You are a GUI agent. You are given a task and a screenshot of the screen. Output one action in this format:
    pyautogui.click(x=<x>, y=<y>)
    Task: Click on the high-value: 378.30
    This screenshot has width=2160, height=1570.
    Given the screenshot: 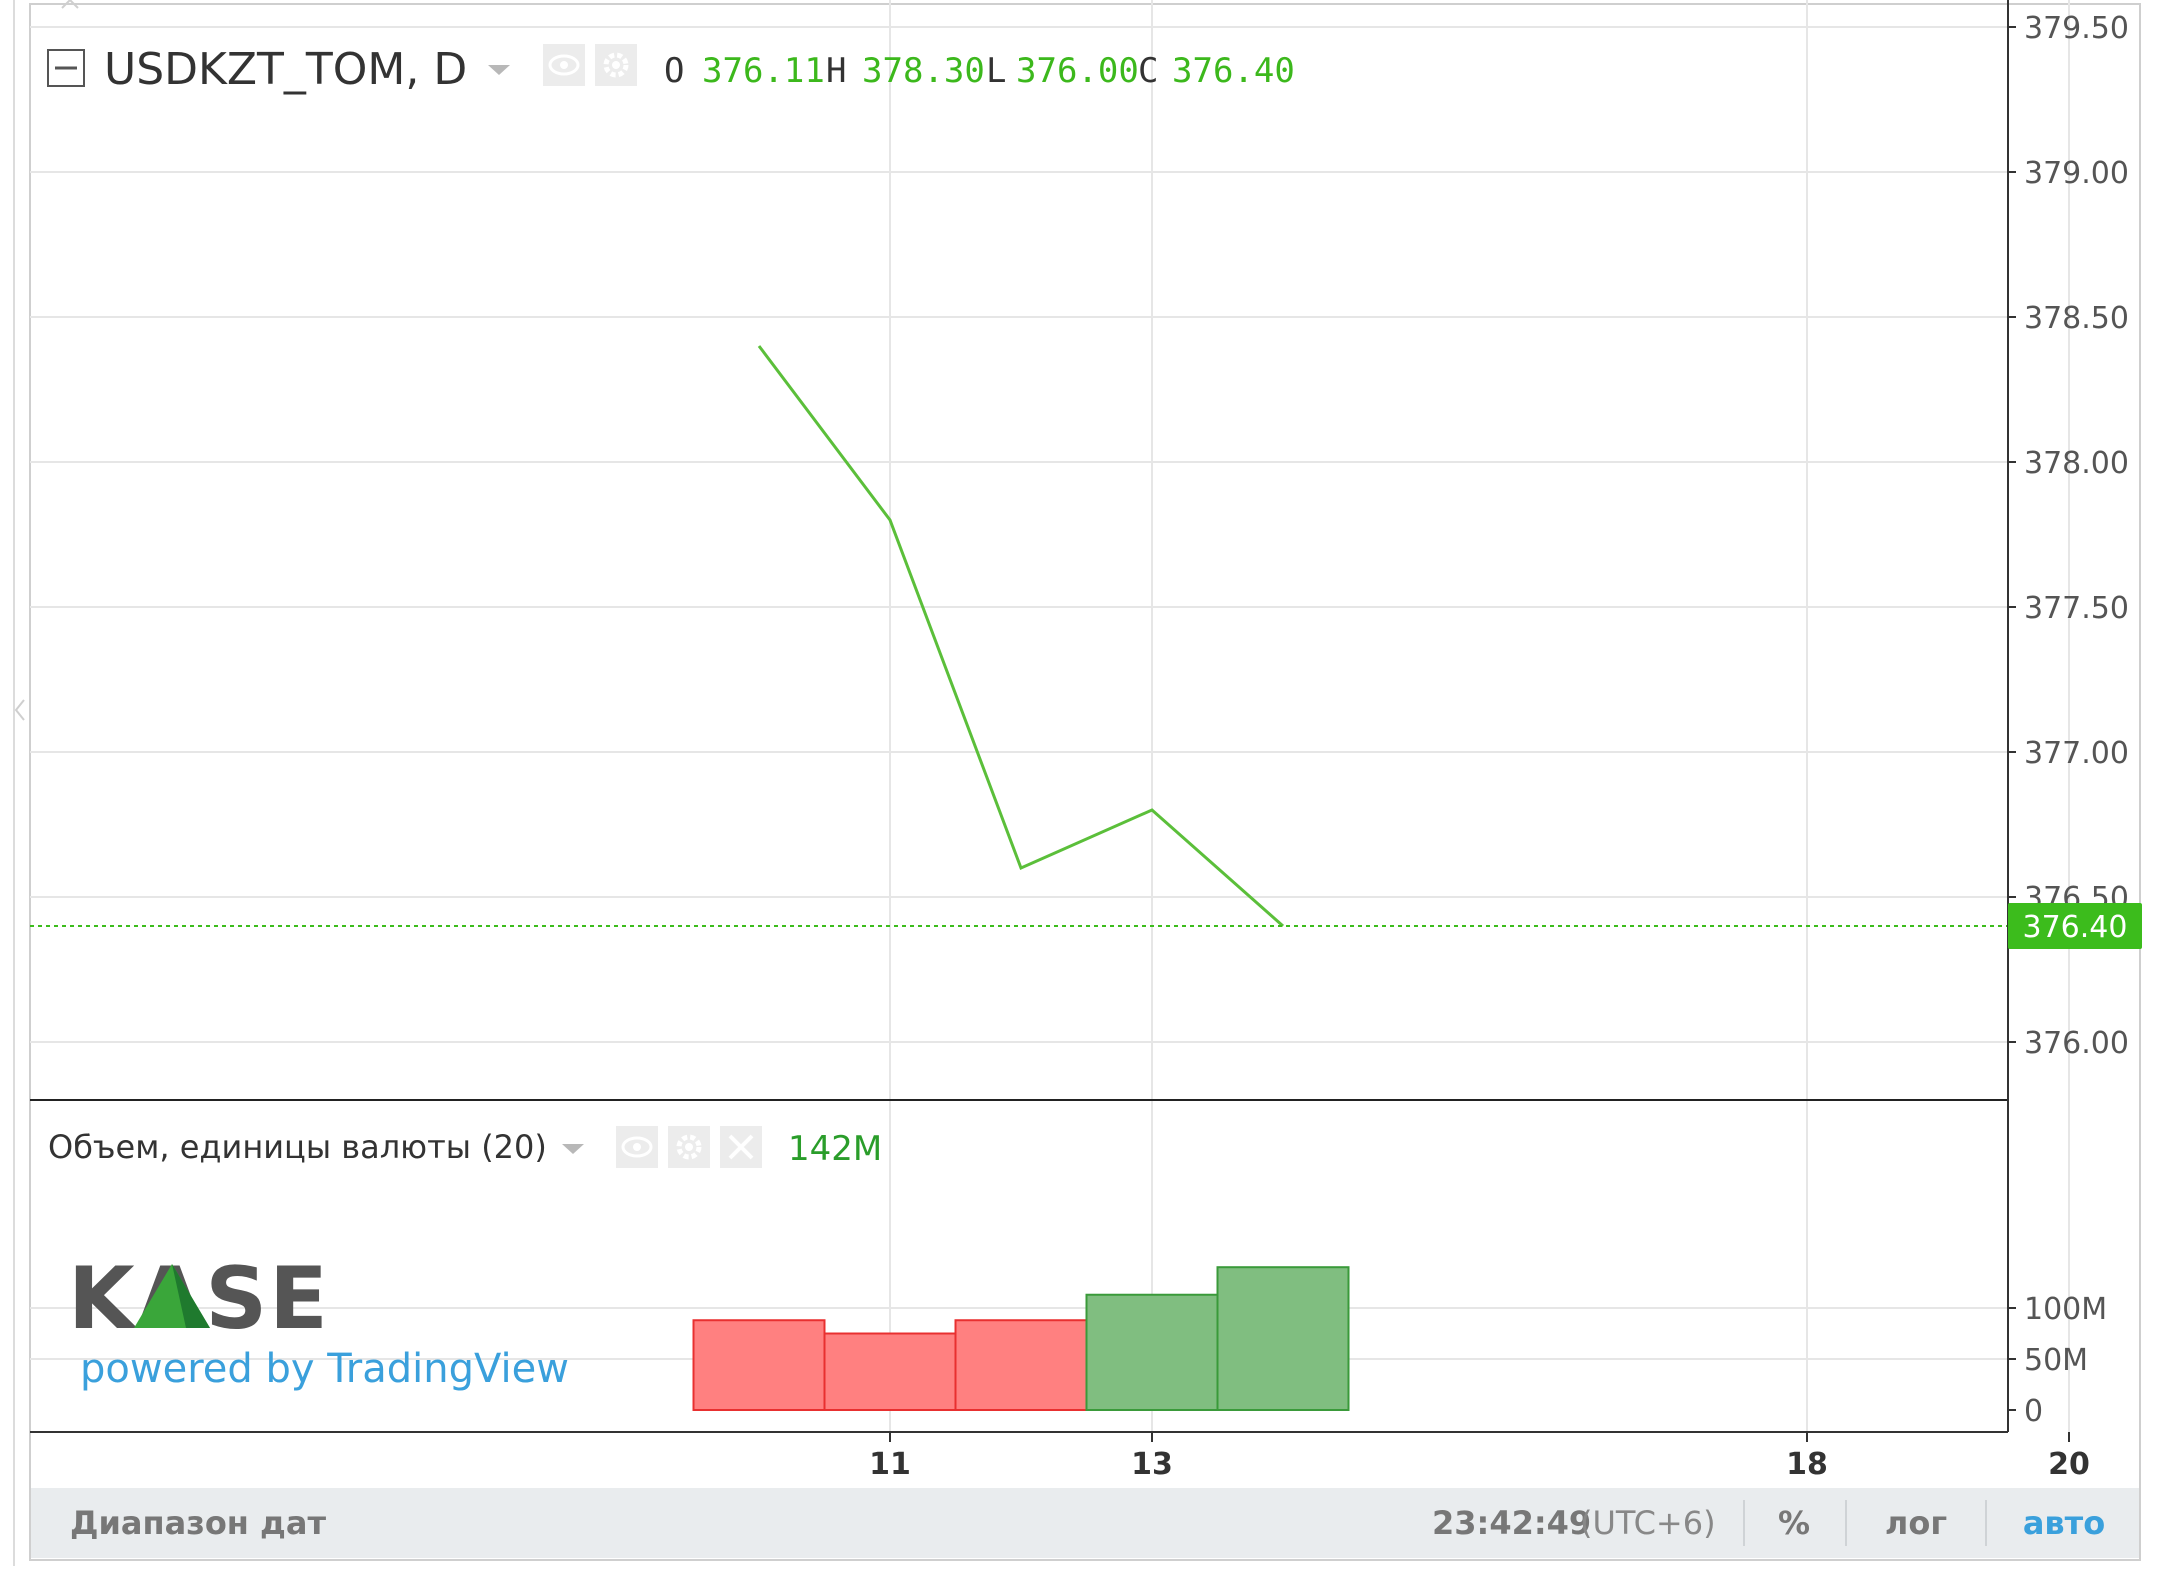 What is the action you would take?
    pyautogui.click(x=923, y=71)
    